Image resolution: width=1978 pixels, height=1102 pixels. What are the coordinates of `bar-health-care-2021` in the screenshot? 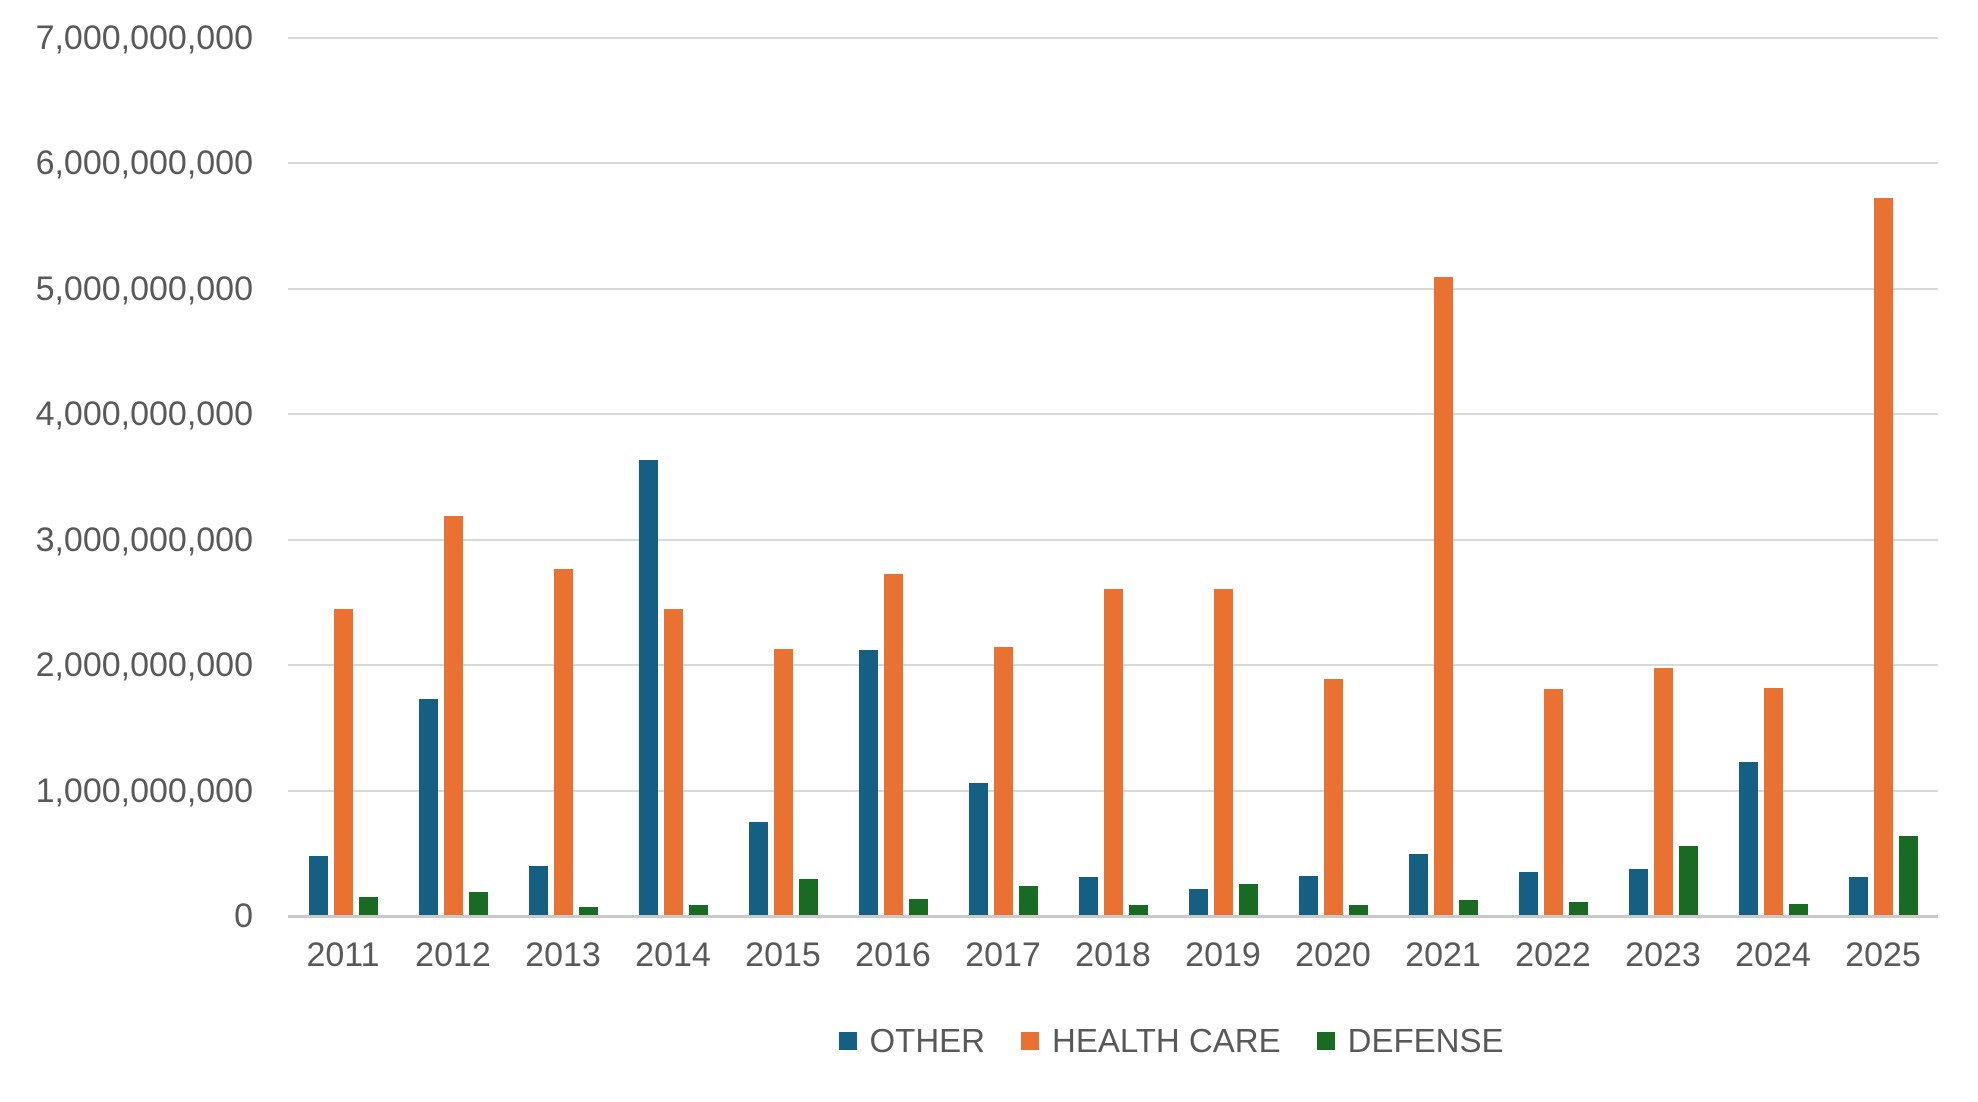 It's located at (1443, 596).